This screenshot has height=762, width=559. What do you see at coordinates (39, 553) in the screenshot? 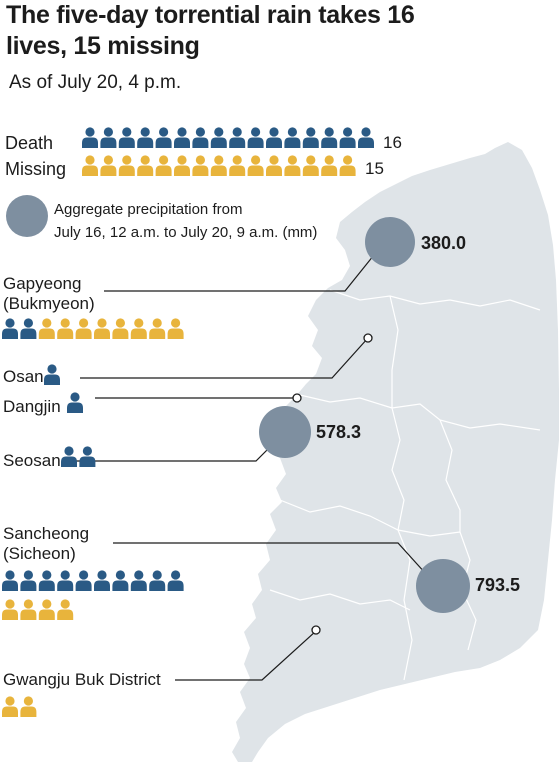
I see `region-subname: (Sicheon)` at bounding box center [39, 553].